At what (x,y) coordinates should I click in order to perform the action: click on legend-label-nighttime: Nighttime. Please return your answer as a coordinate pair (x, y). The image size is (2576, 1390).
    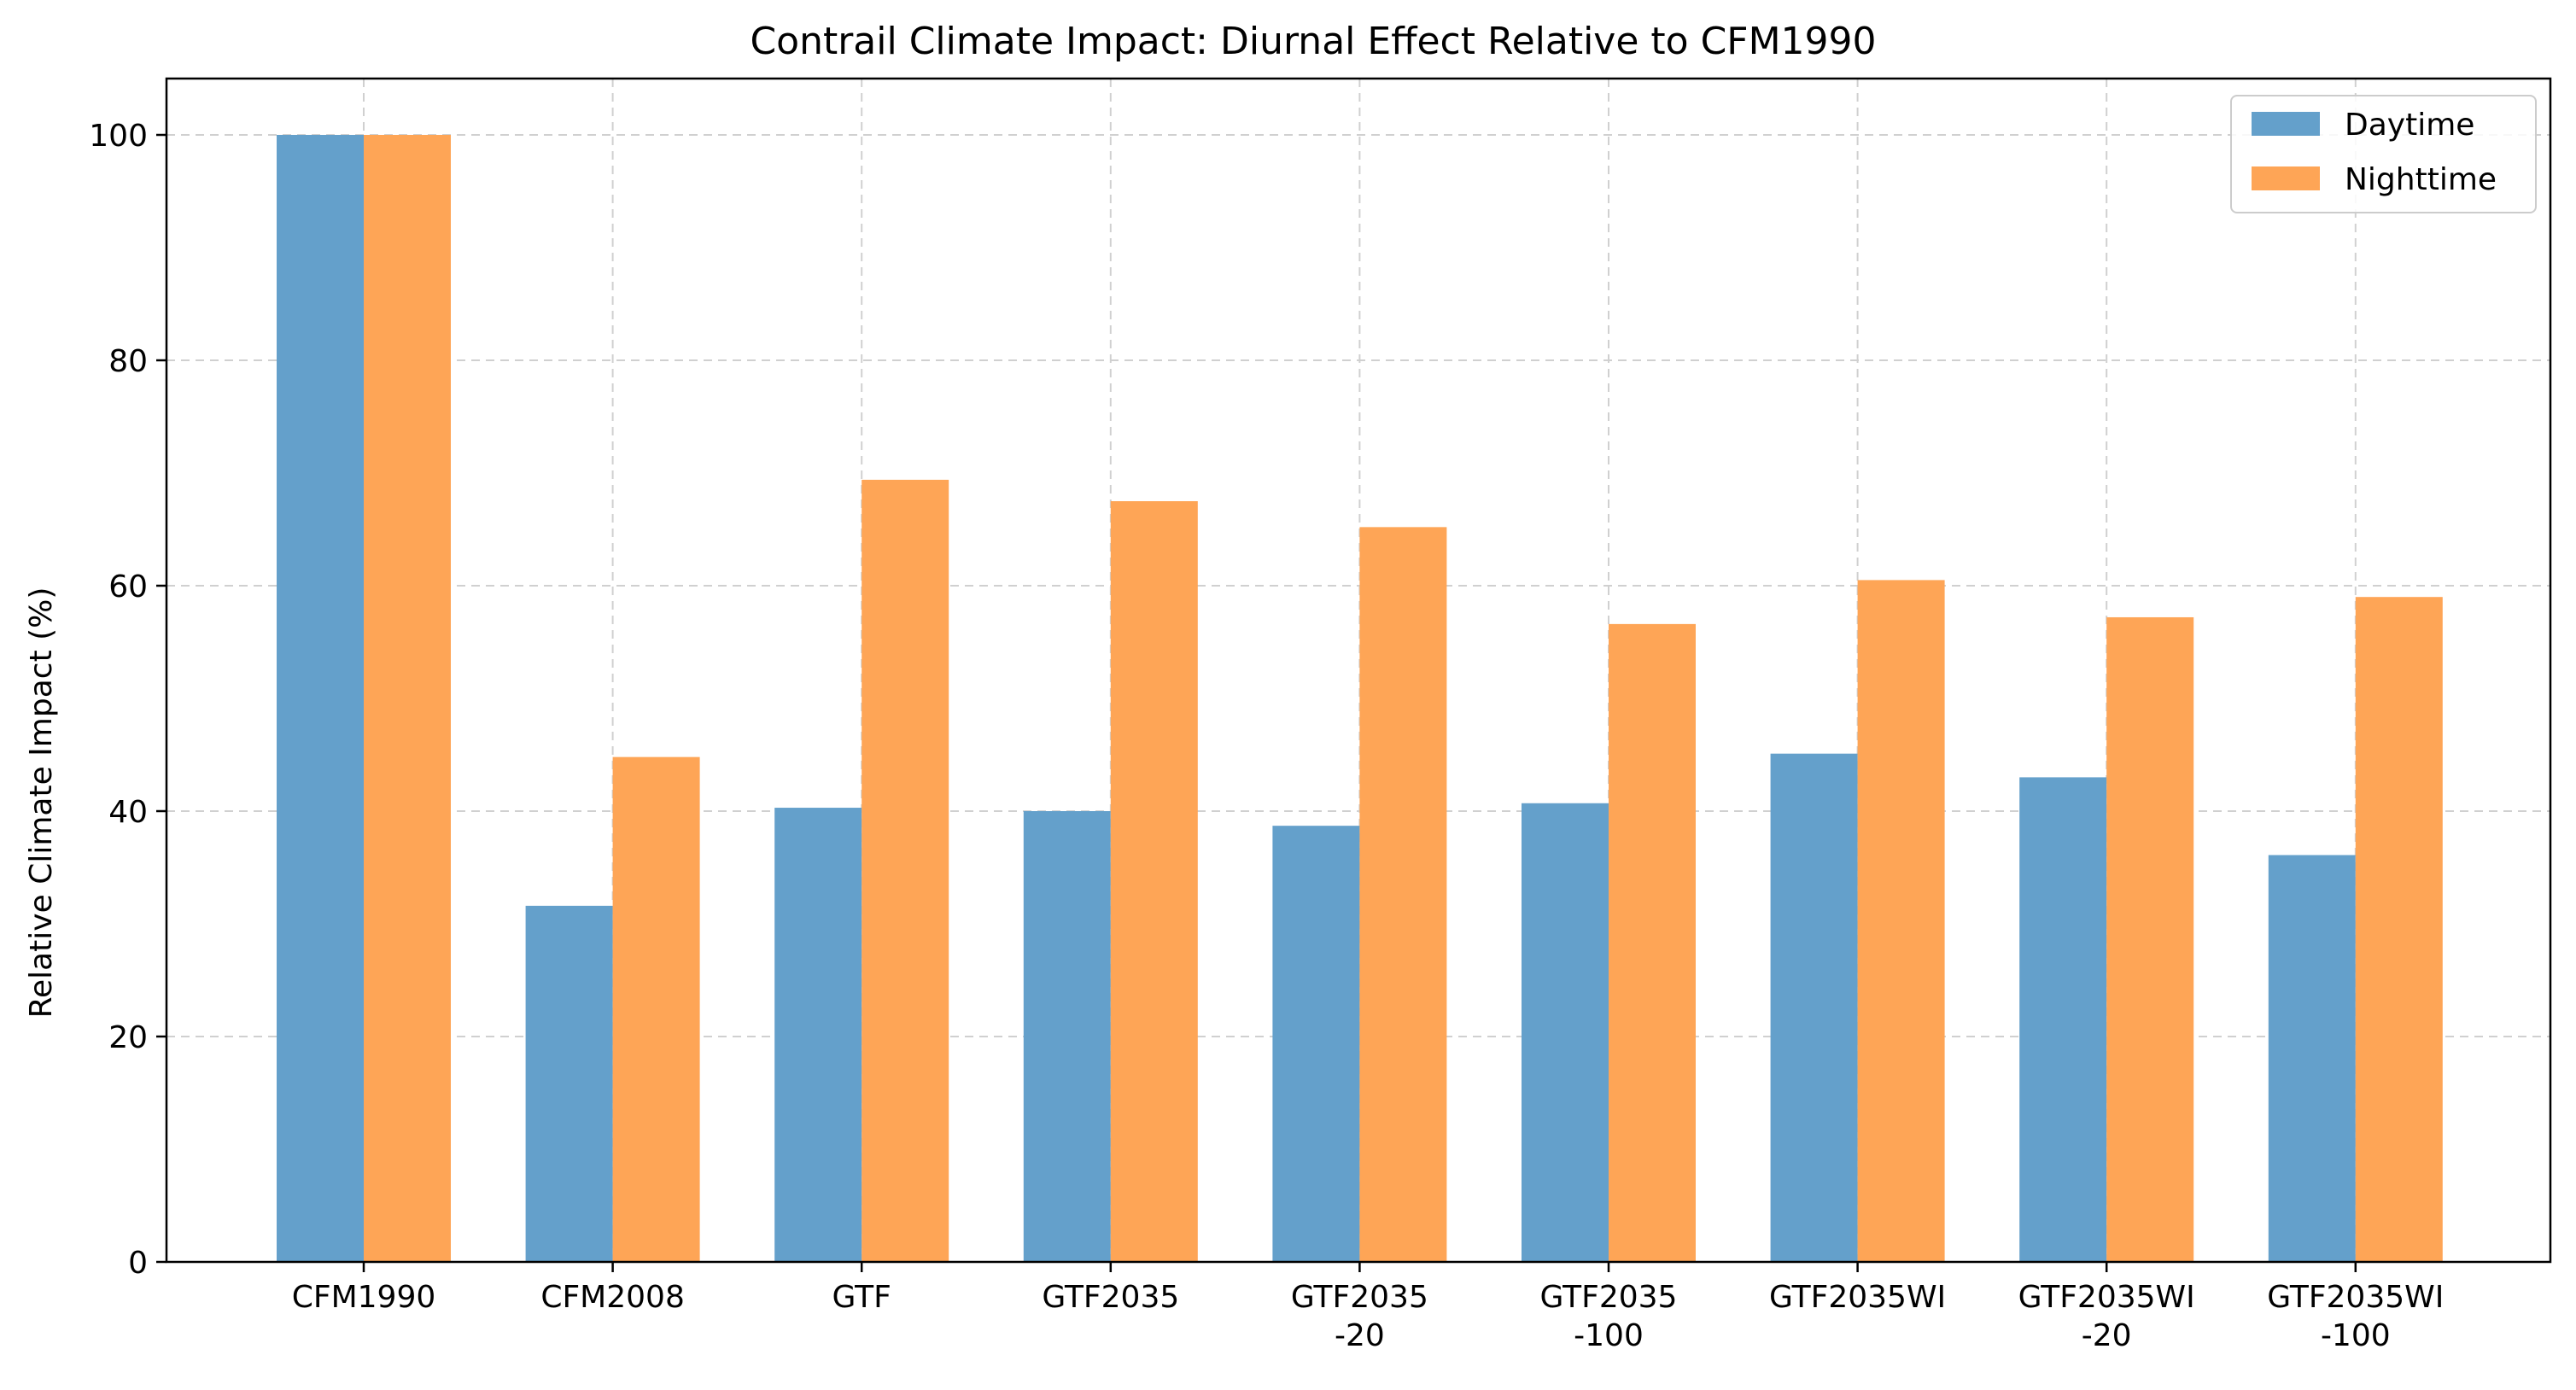
    Looking at the image, I should click on (2421, 179).